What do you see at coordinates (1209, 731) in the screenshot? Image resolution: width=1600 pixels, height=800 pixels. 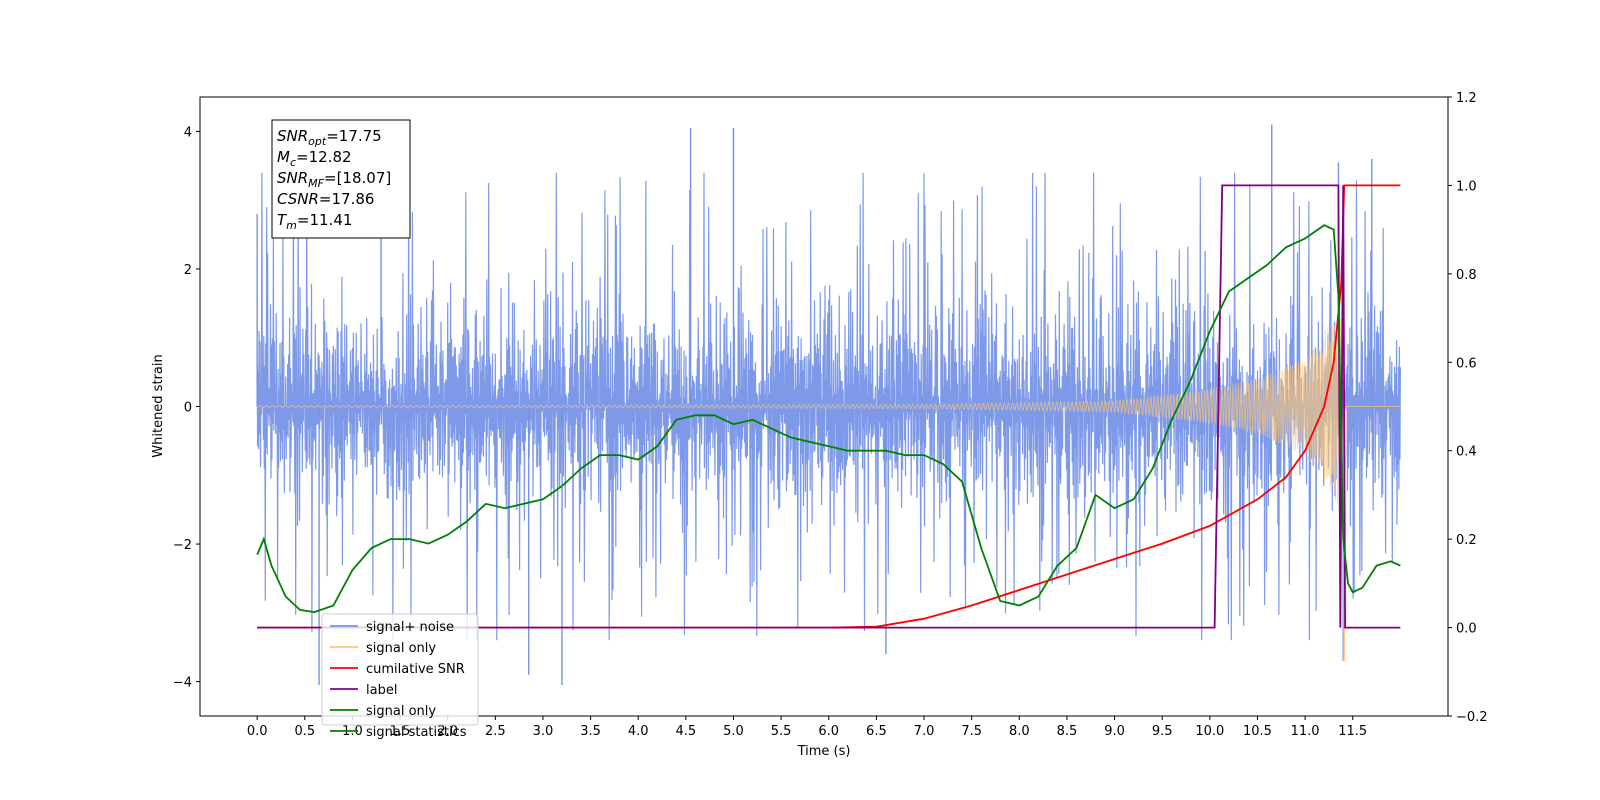 I see `x-tick-label: 10.0` at bounding box center [1209, 731].